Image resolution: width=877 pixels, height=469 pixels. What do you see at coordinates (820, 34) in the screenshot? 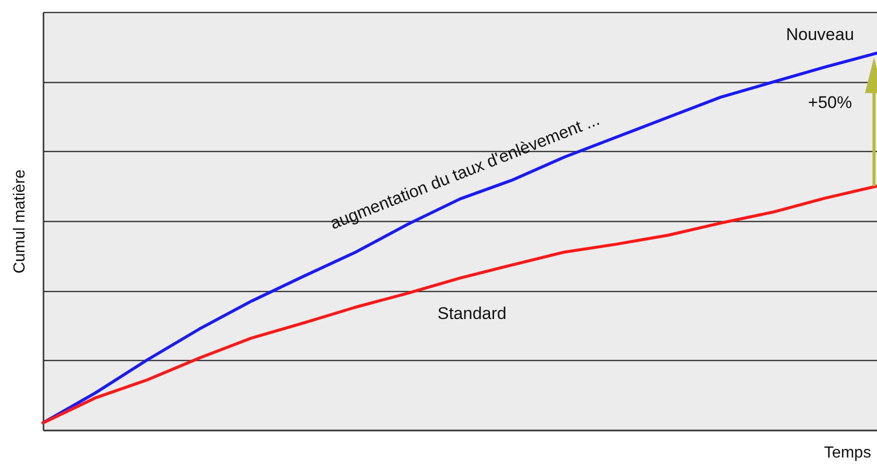
I see `series-label: Nouveau` at bounding box center [820, 34].